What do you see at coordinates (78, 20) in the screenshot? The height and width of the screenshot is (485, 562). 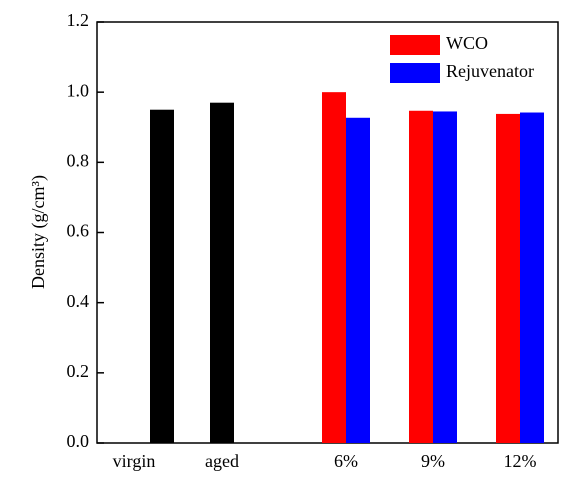 I see `y-tick-label: 1.2` at bounding box center [78, 20].